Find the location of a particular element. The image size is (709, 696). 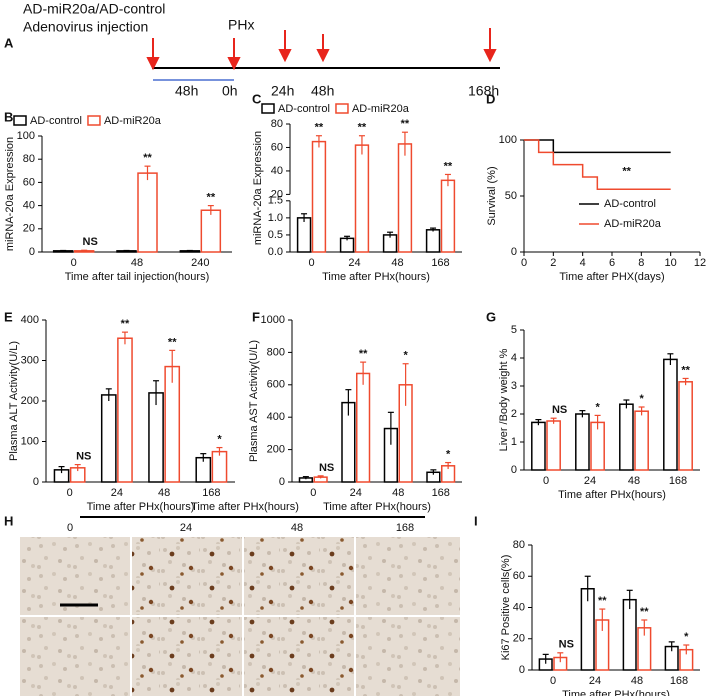

timepoint: 168h is located at coordinates (483, 91).